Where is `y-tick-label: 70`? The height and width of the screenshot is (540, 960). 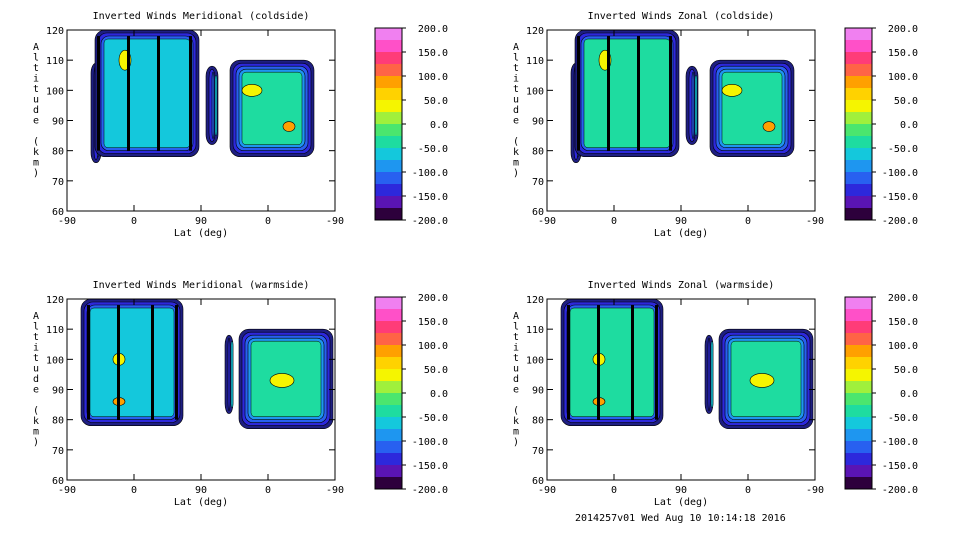
y-tick-label: 70 is located at coordinates (58, 182).